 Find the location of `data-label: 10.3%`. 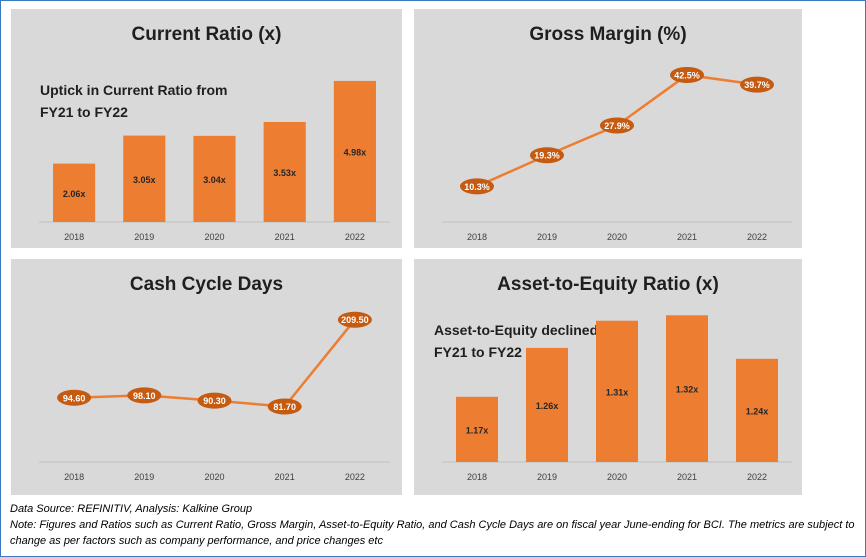

data-label: 10.3% is located at coordinates (477, 187).